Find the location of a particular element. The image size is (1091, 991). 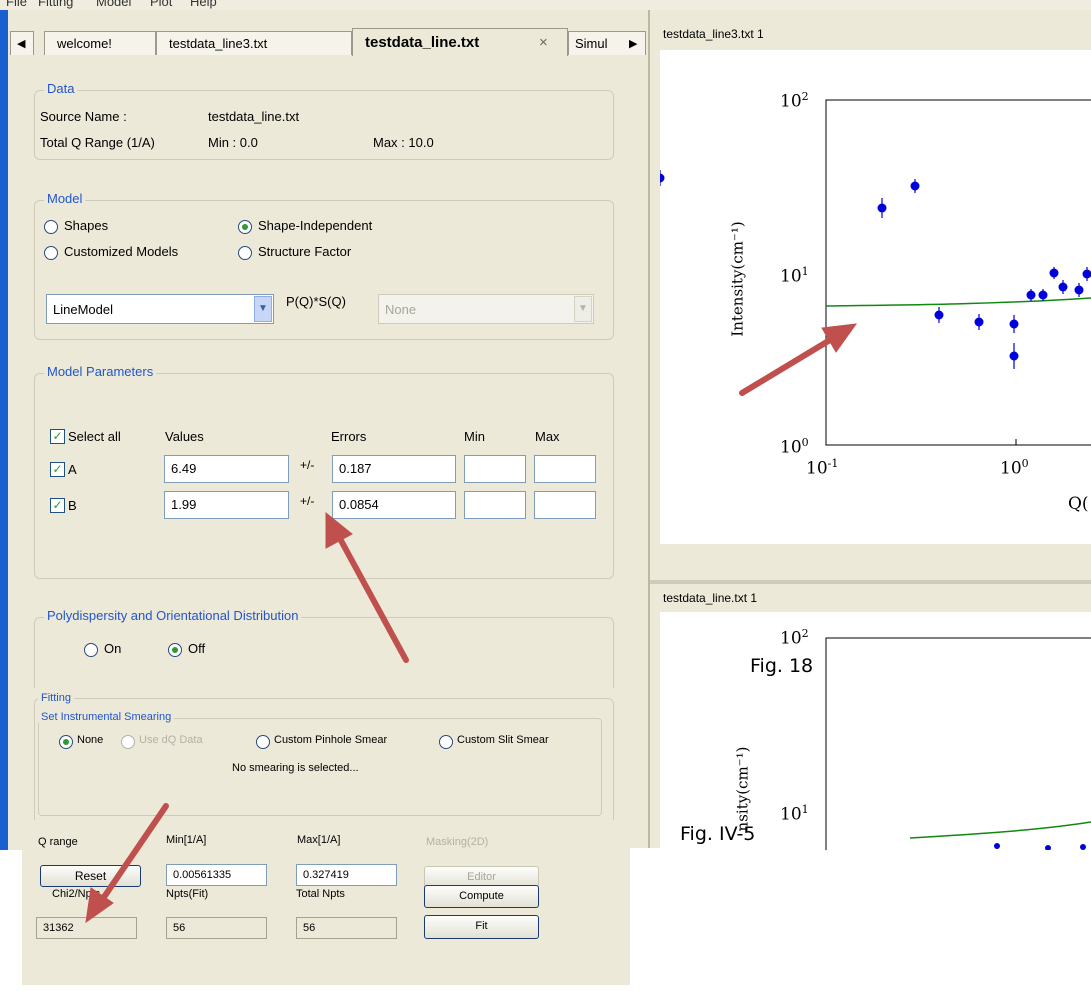

npts-fit-label: Npts(Fit) is located at coordinates (187, 894).